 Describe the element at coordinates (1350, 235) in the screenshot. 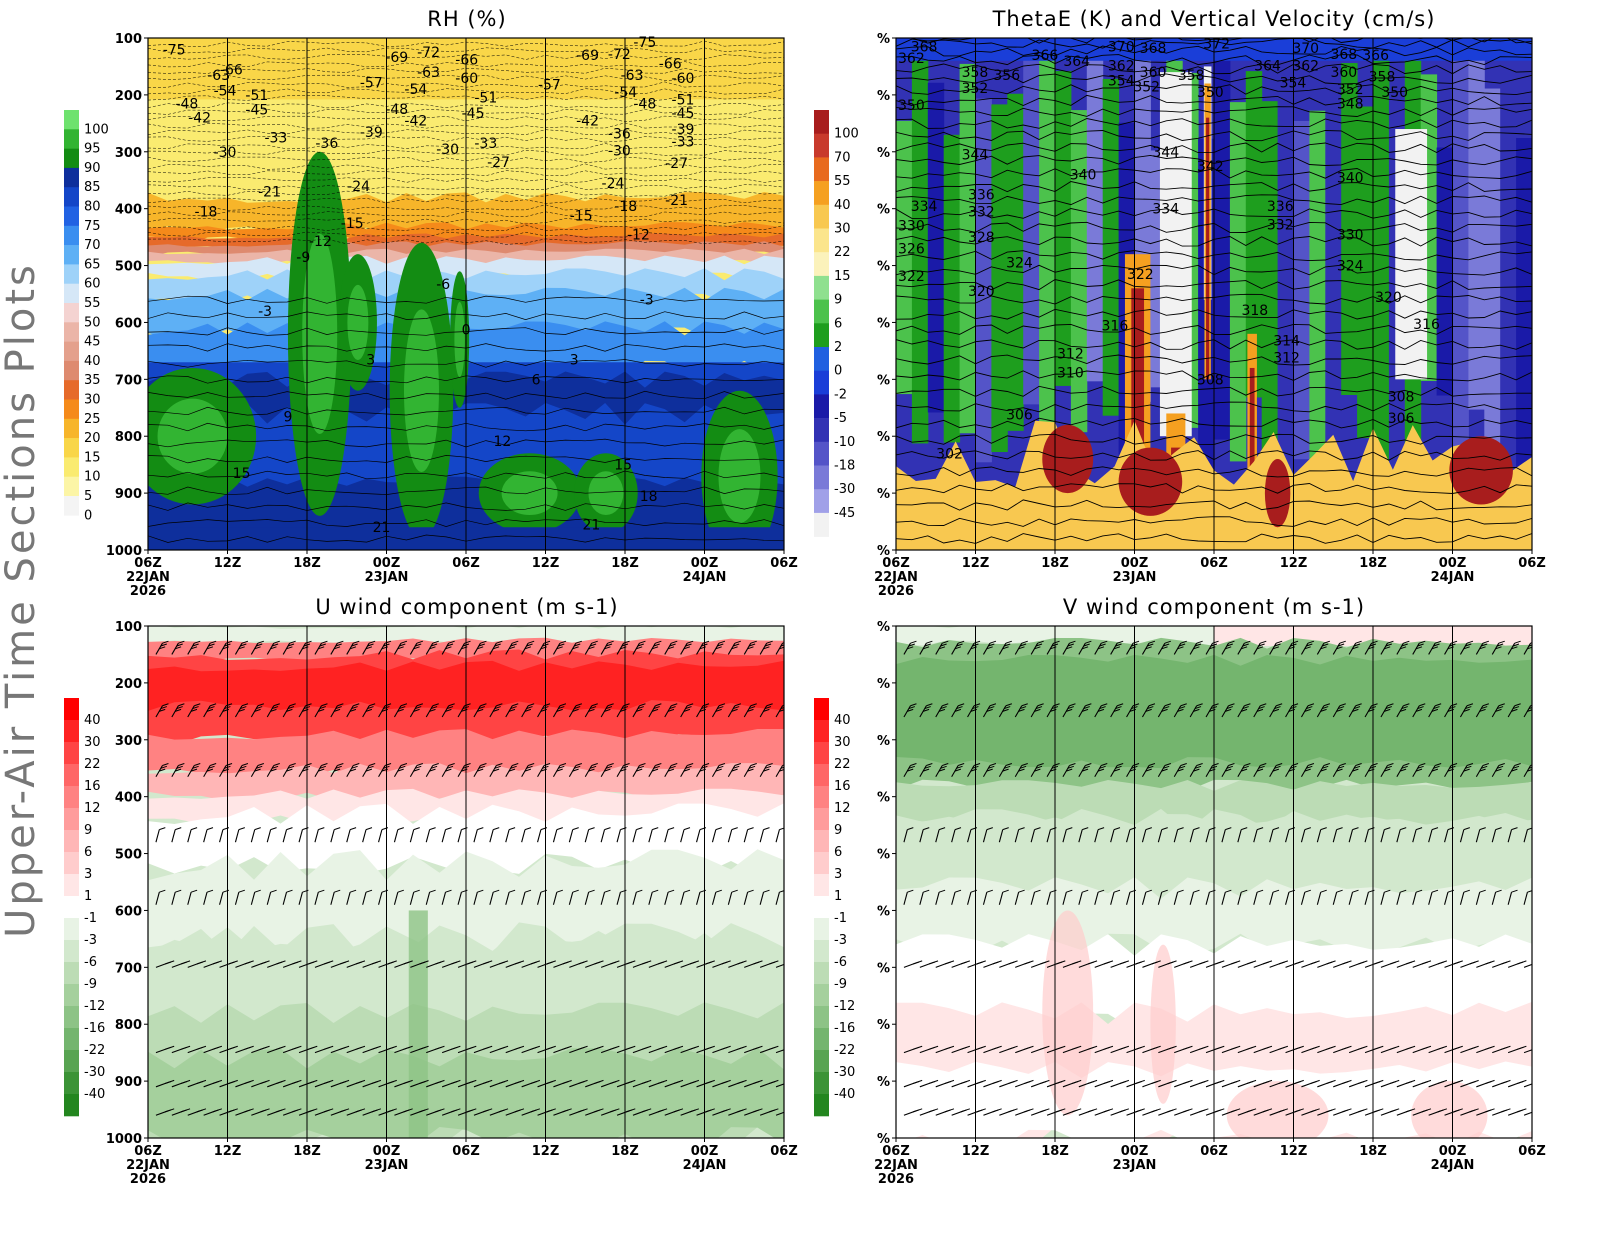

I see `contour-label: 330` at that location.